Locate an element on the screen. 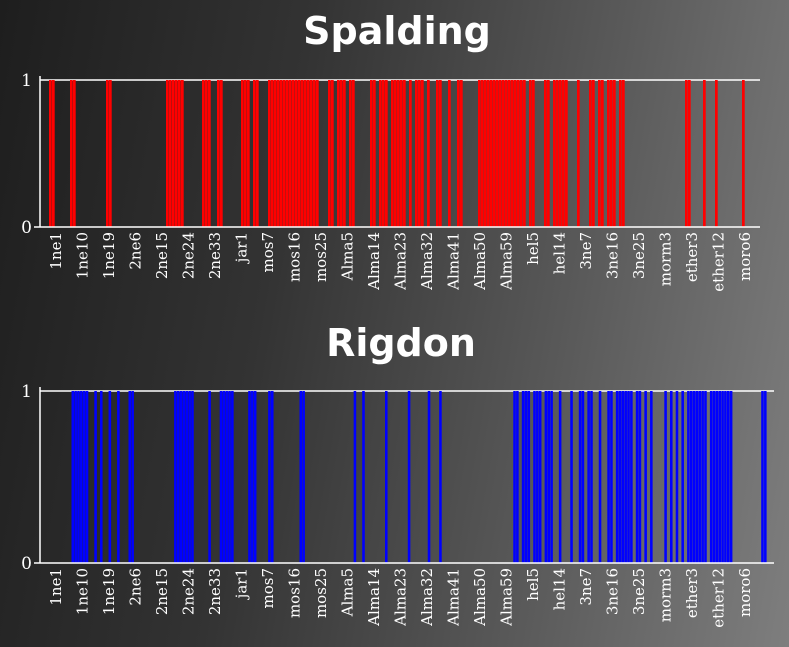 The height and width of the screenshot is (647, 789). spalding-y-tick-label: 1 is located at coordinates (26, 81).